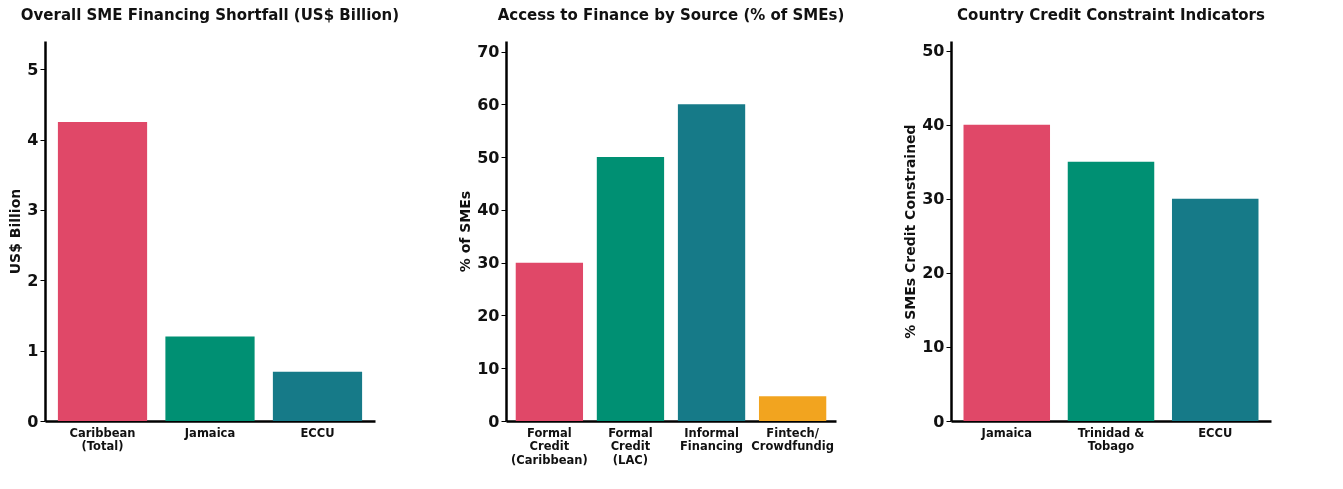  What do you see at coordinates (488, 52) in the screenshot?
I see `y-tick-label: 70` at bounding box center [488, 52].